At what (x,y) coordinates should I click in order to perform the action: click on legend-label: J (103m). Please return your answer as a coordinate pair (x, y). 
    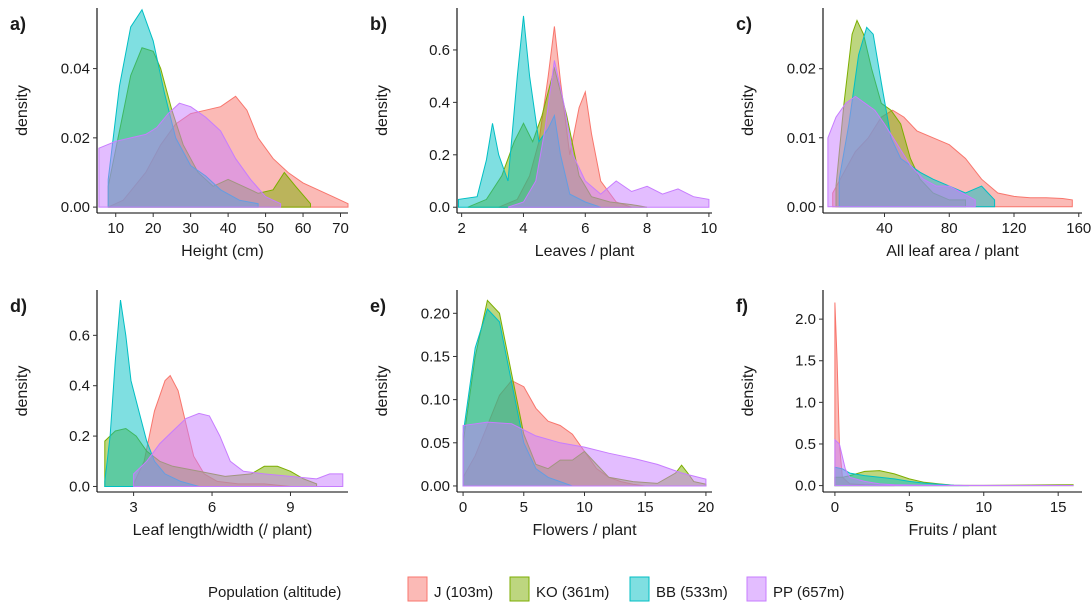
    Looking at the image, I should click on (463, 592).